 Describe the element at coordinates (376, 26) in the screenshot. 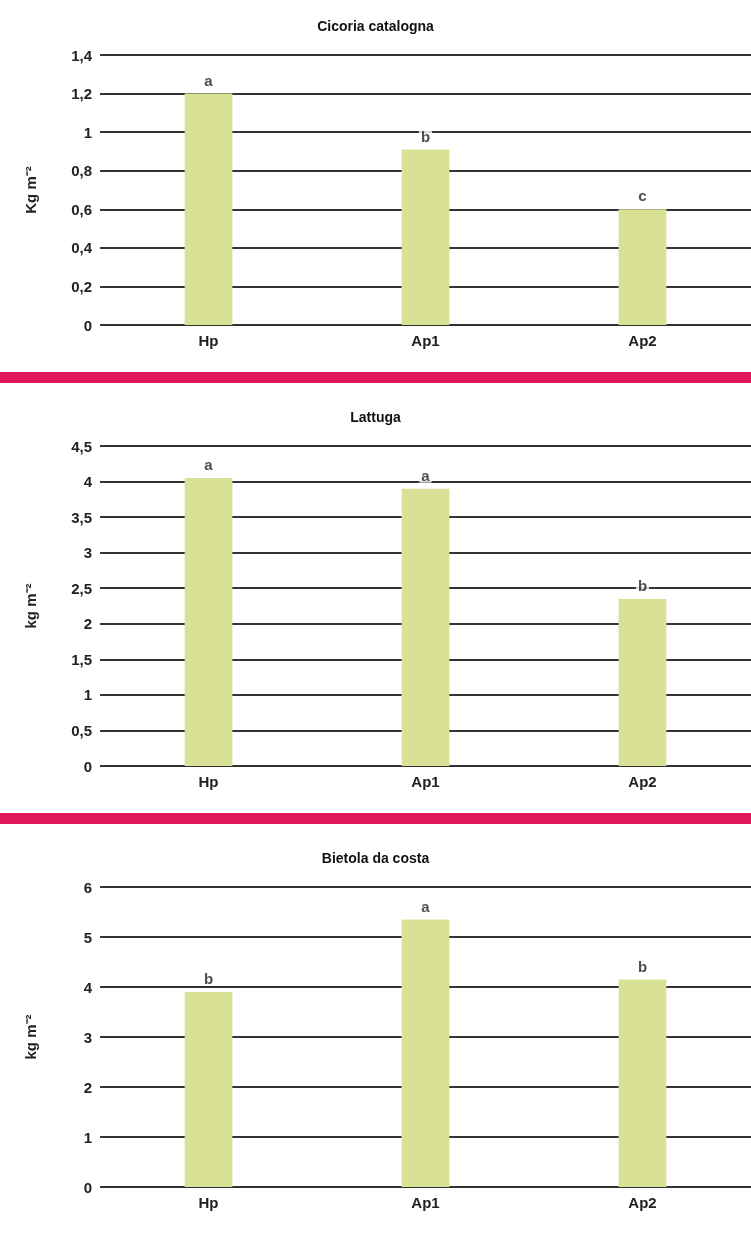

I see `chart-title: Cicoria catalogna` at that location.